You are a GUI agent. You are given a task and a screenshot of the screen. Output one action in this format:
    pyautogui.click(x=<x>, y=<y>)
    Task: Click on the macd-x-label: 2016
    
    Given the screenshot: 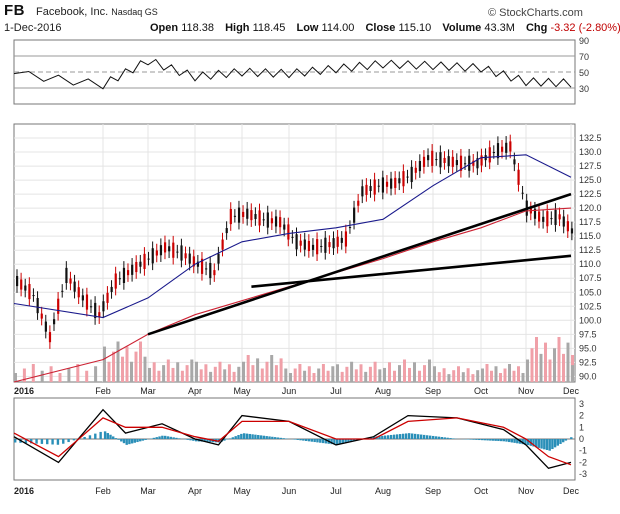 What is the action you would take?
    pyautogui.click(x=24, y=491)
    